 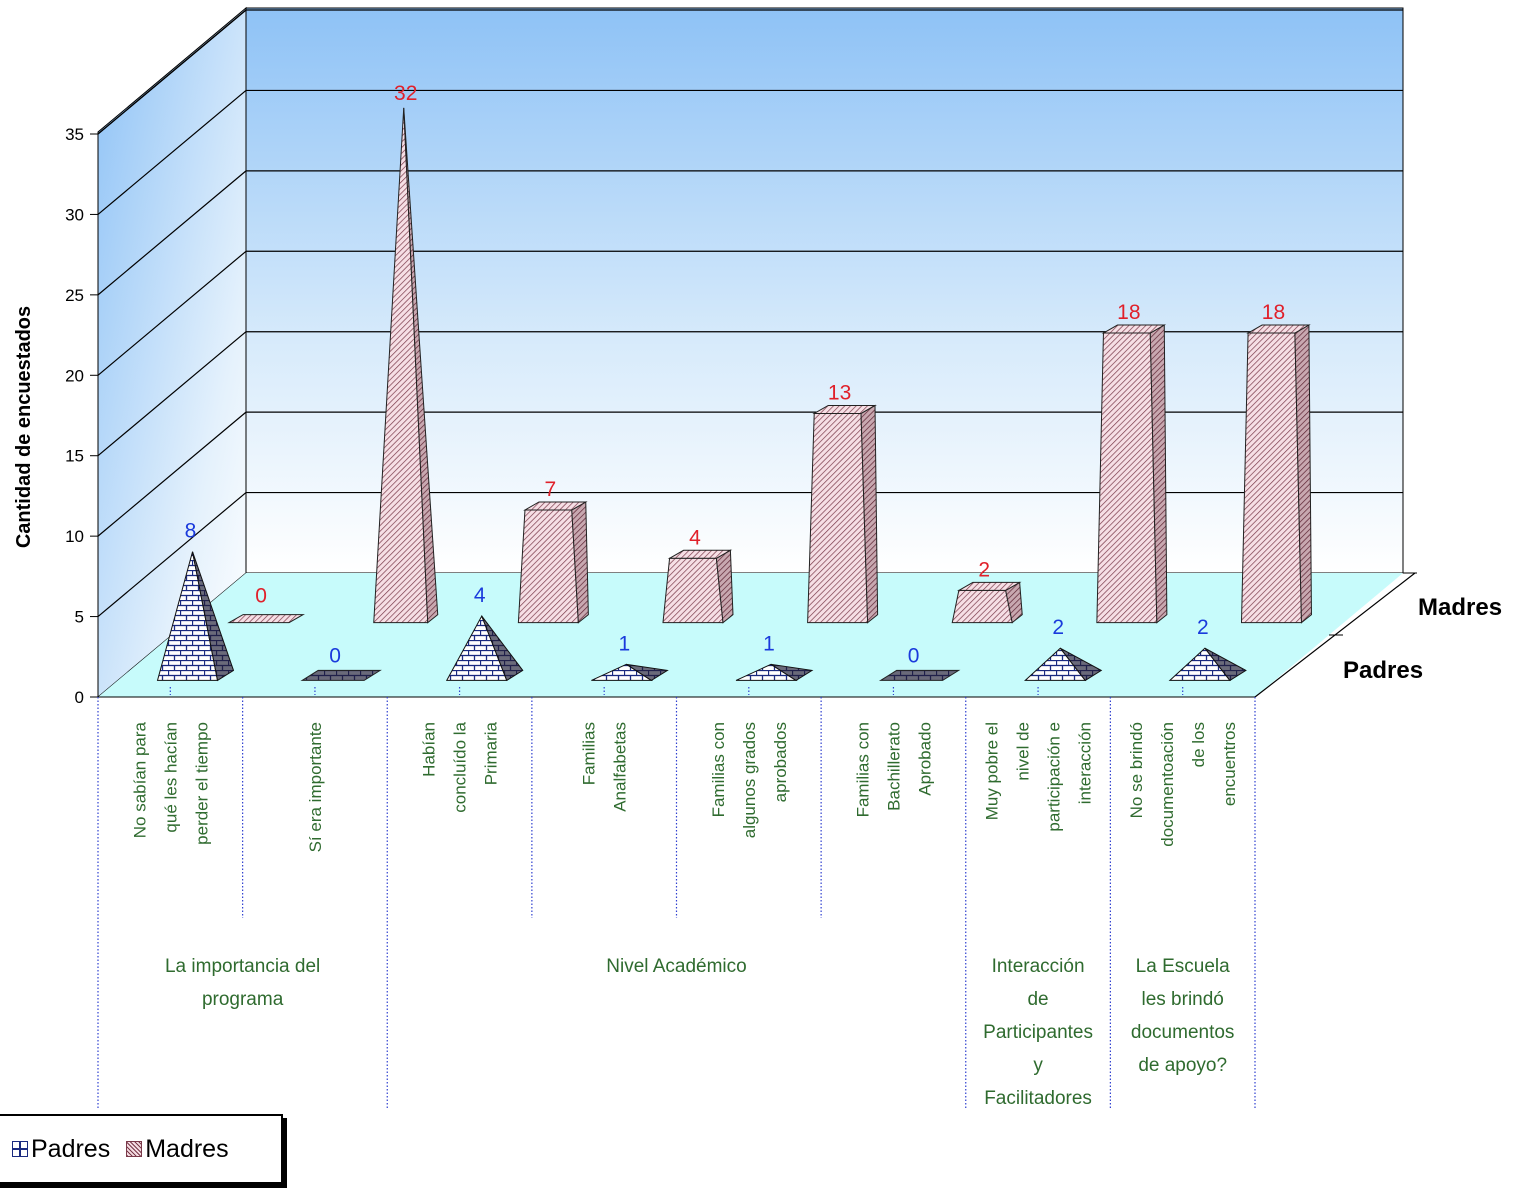 What do you see at coordinates (893, 766) in the screenshot?
I see `category-label: Bachillerato` at bounding box center [893, 766].